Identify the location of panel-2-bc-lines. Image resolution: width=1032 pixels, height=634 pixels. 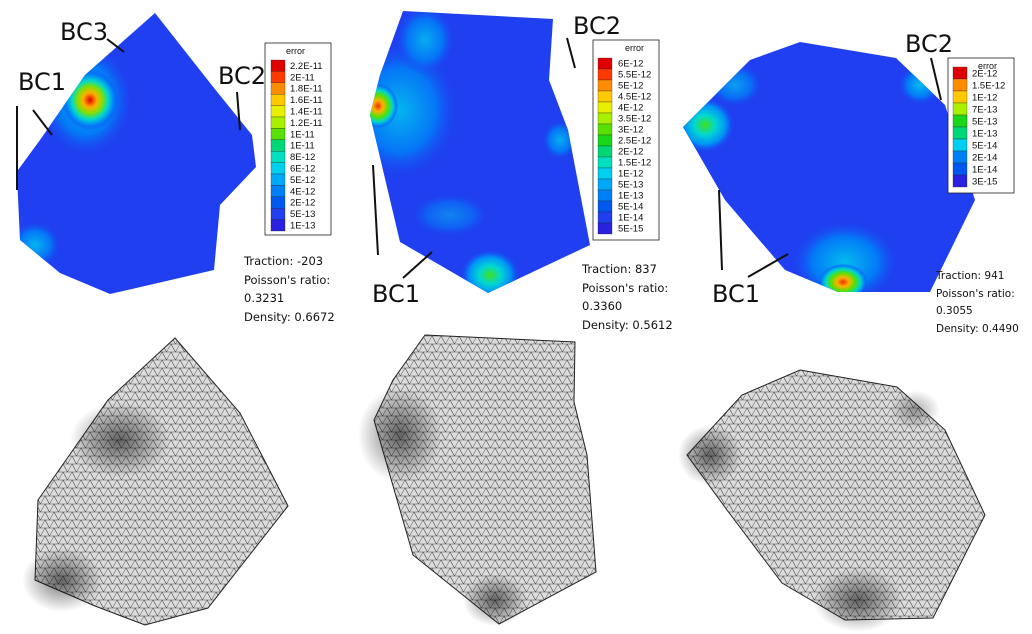
(474, 158).